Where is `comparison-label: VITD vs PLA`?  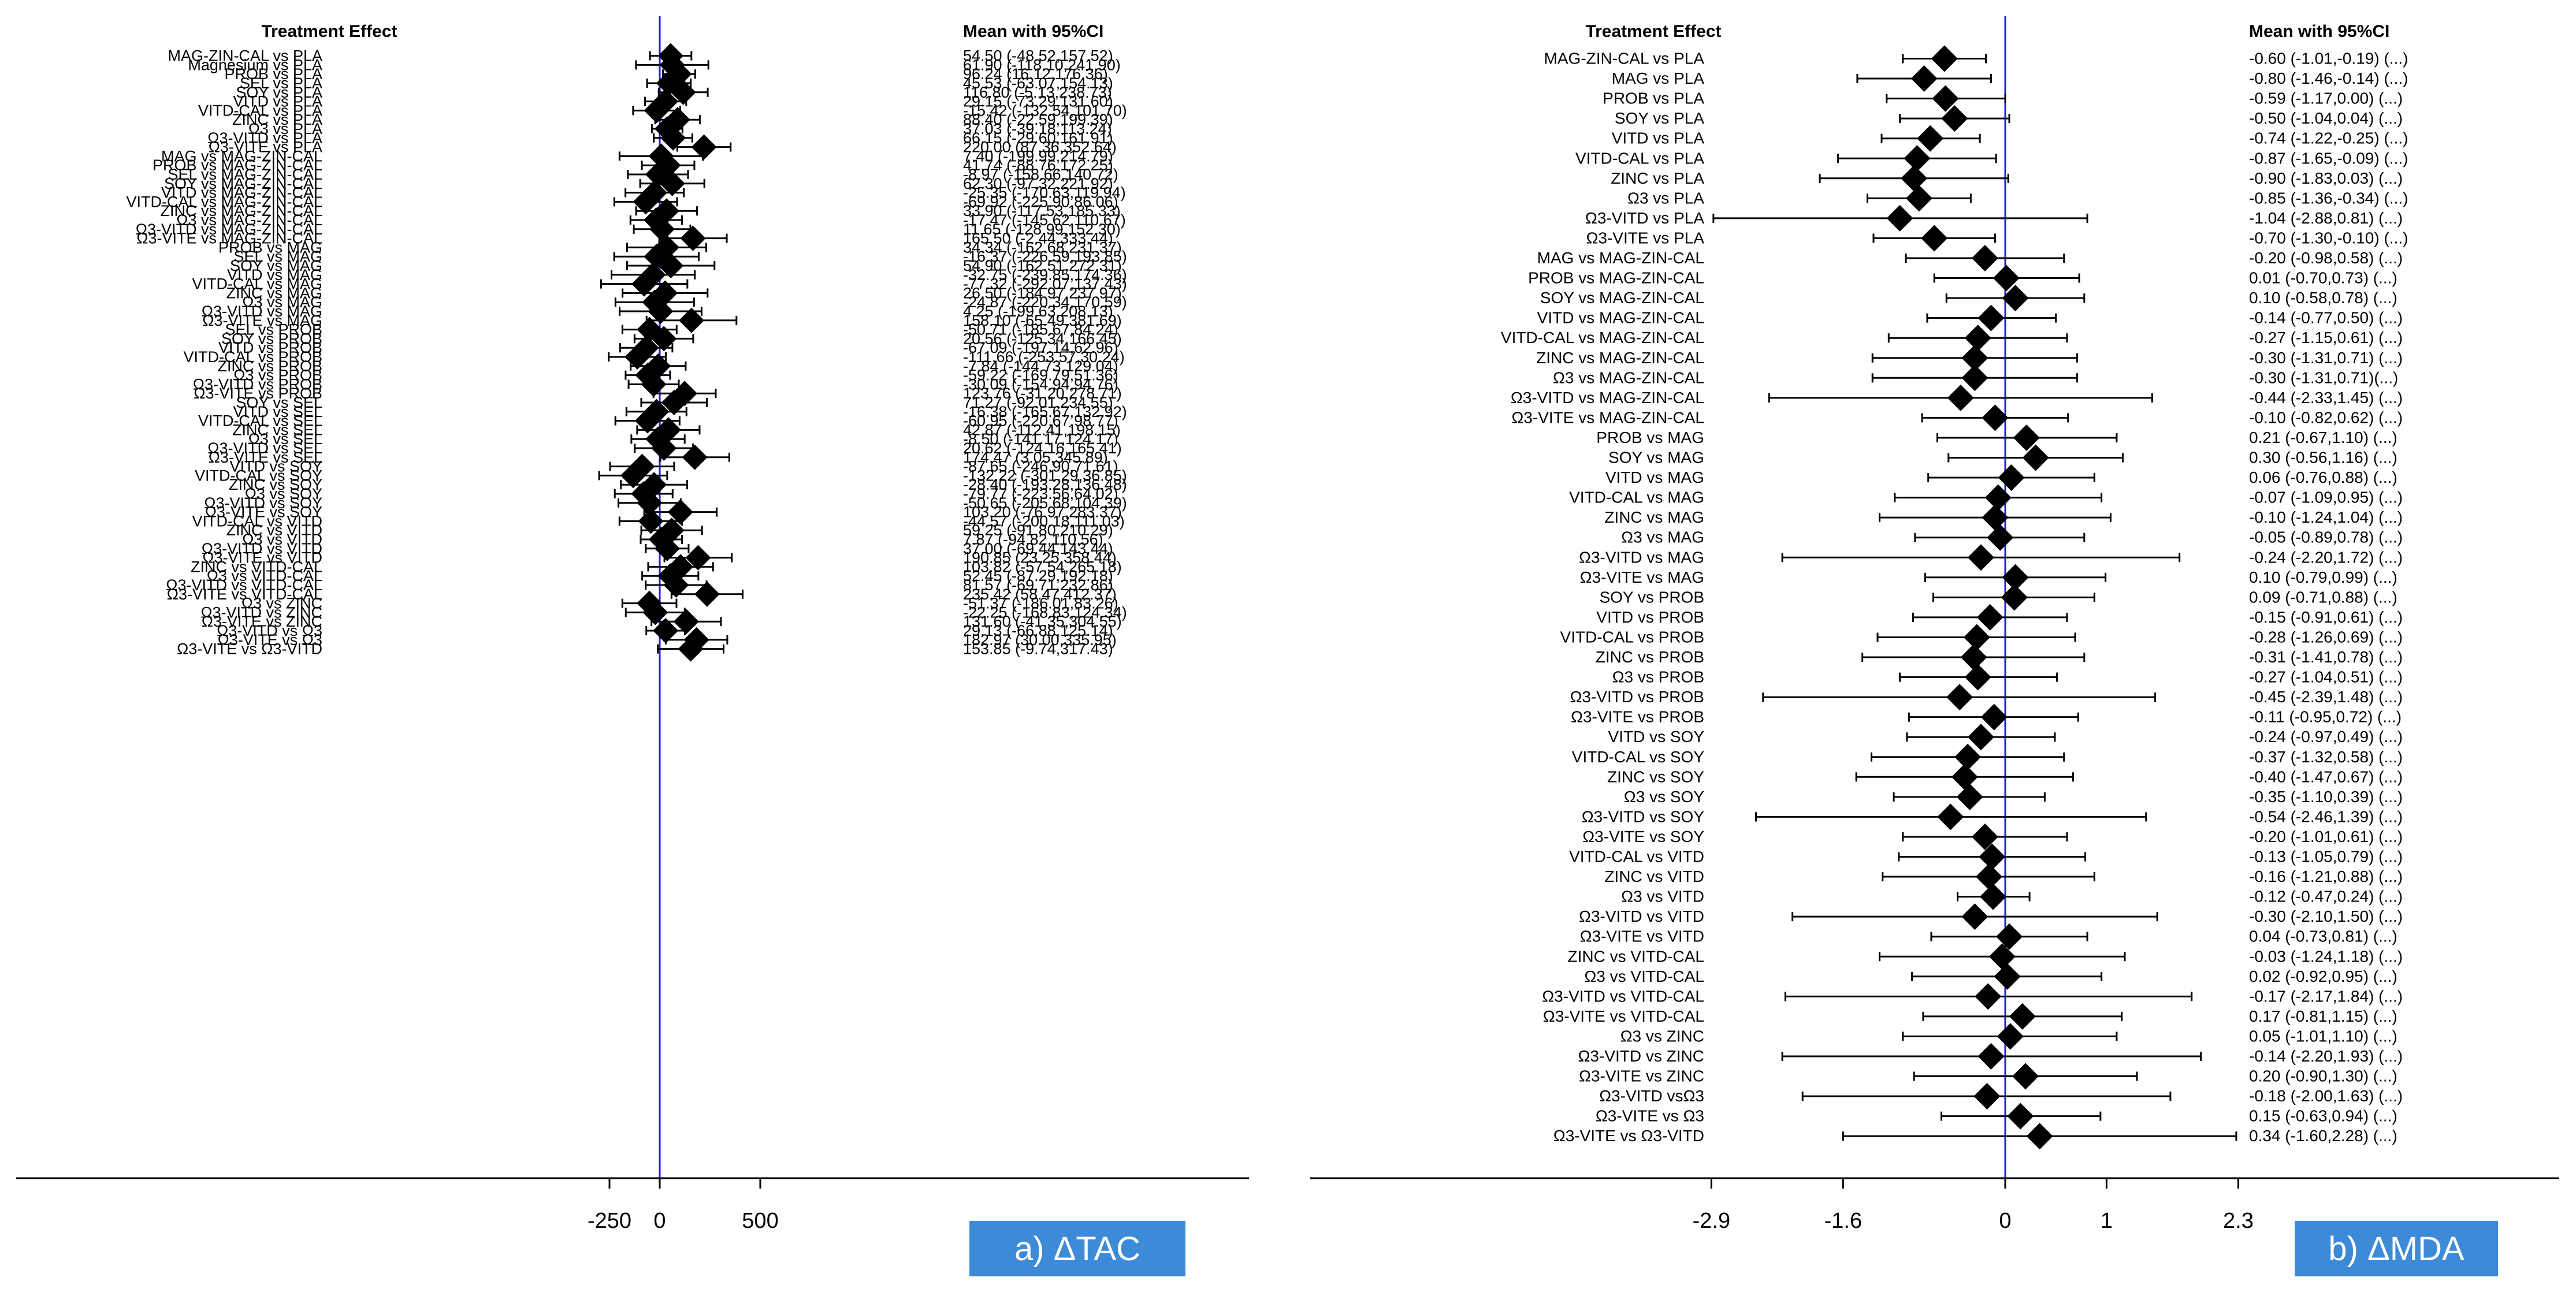
comparison-label: VITD vs PLA is located at coordinates (277, 101).